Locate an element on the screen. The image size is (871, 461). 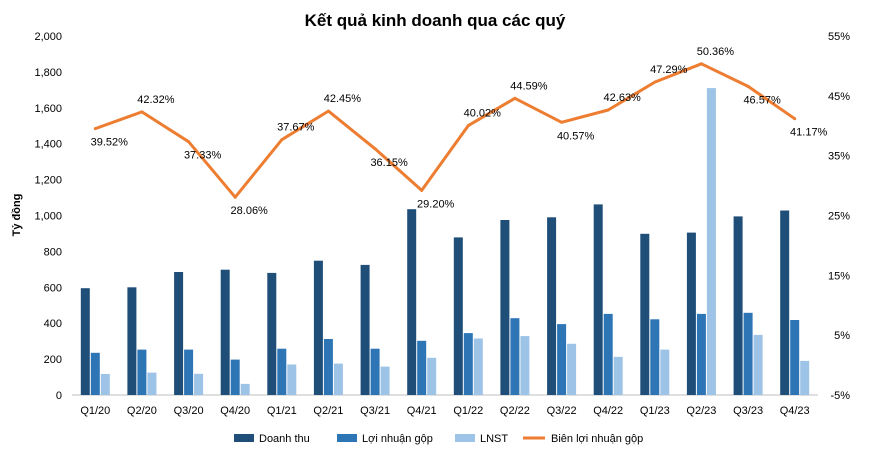
x-tick-label: Q4/22 is located at coordinates (608, 411).